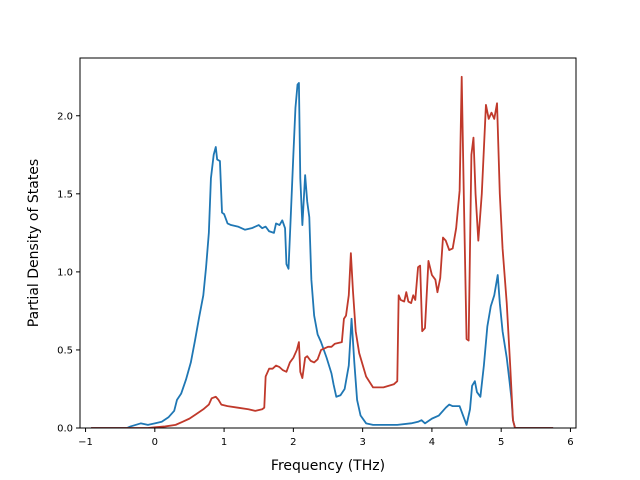 This screenshot has width=640, height=480. What do you see at coordinates (65, 350) in the screenshot?
I see `y-tick-label: 0.5` at bounding box center [65, 350].